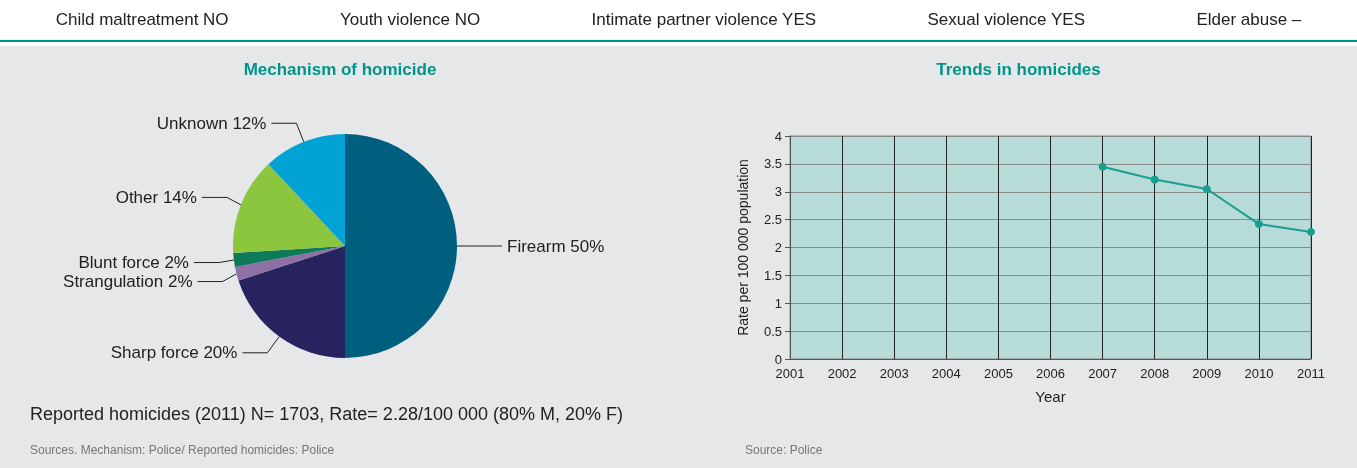 This screenshot has height=468, width=1357. I want to click on x-tick-label: 2003, so click(894, 373).